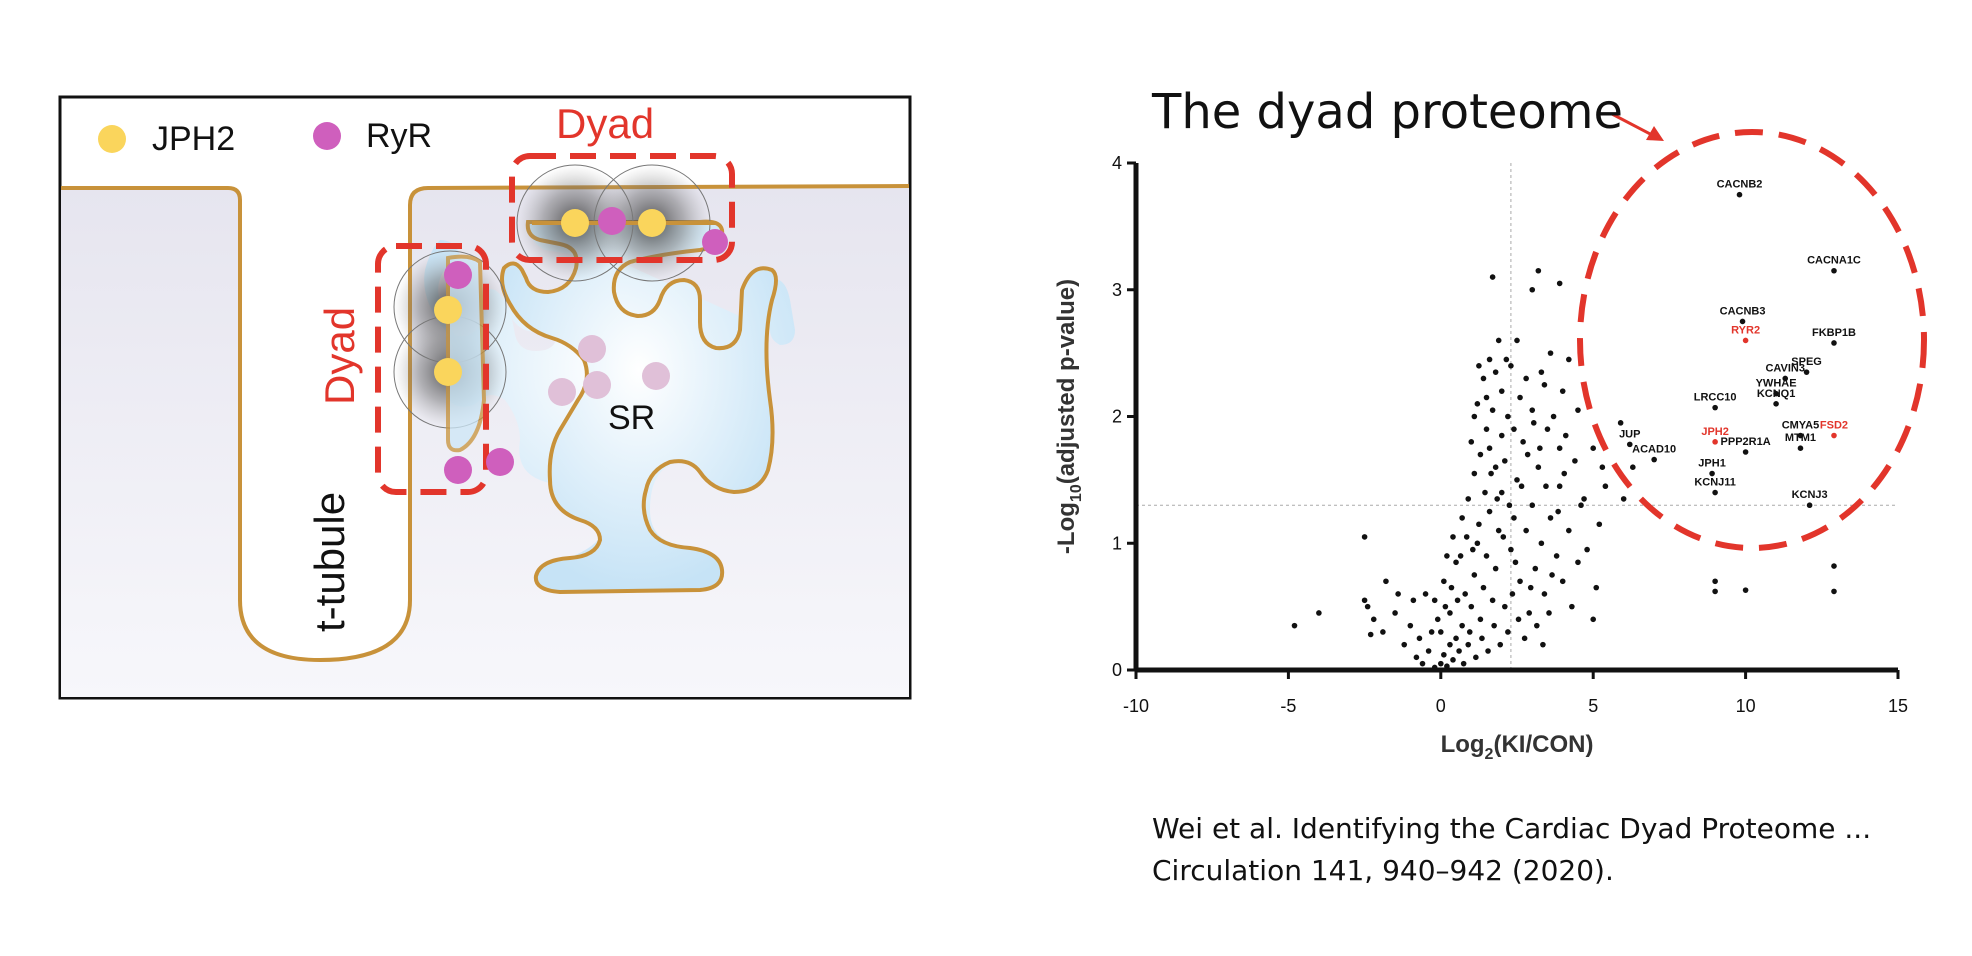  Describe the element at coordinates (1117, 163) in the screenshot. I see `y-tick-label: 4` at that location.